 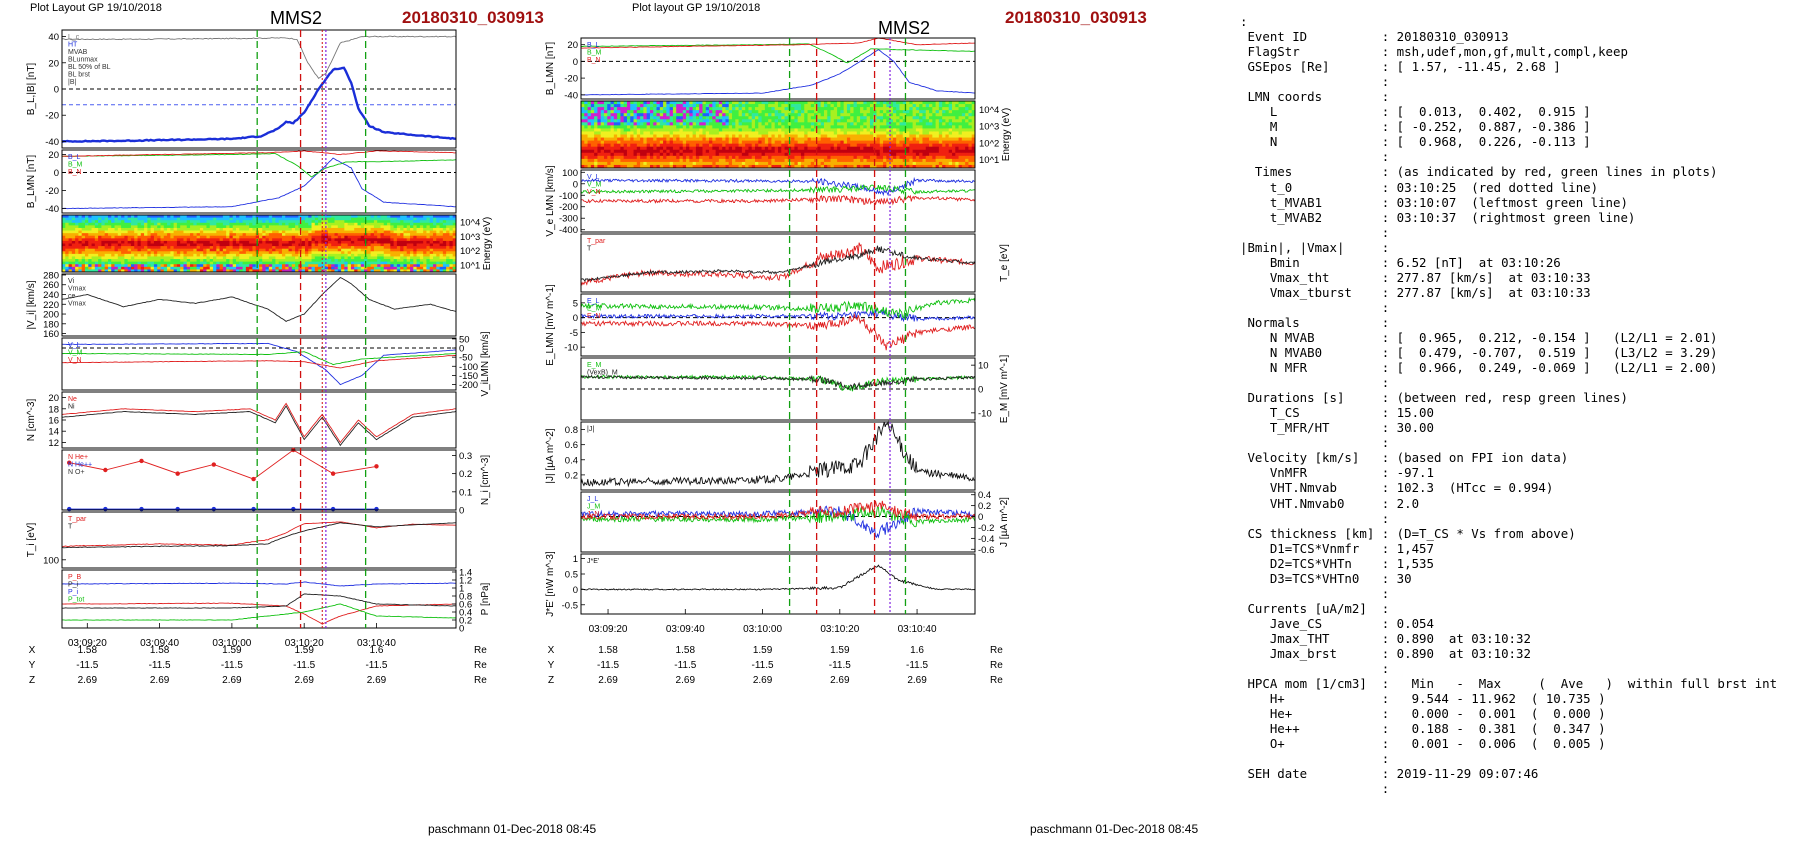 What do you see at coordinates (52, 142) in the screenshot?
I see `y-tick-label: -40` at bounding box center [52, 142].